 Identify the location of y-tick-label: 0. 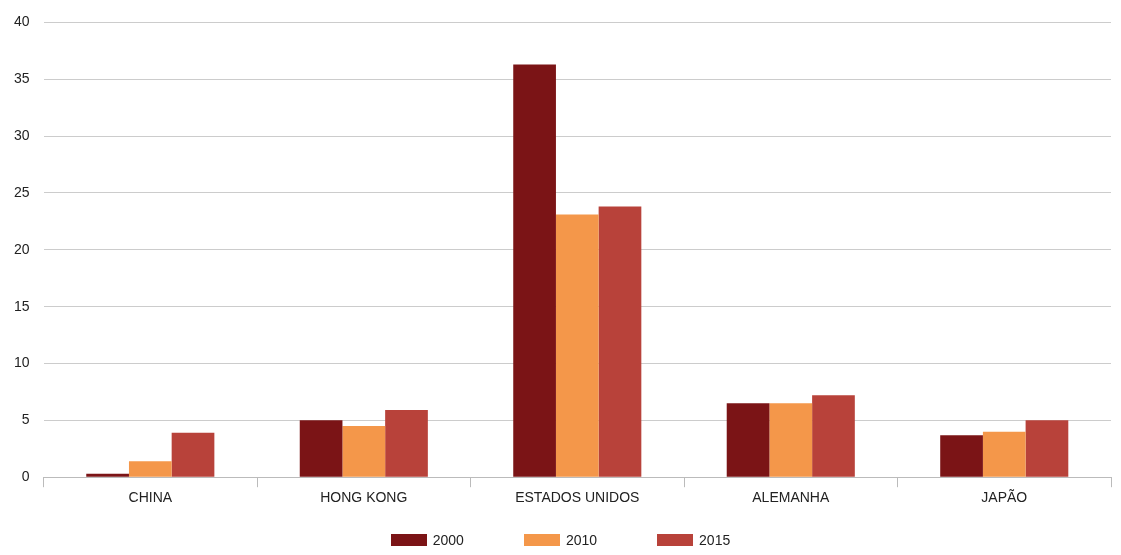
(25, 476).